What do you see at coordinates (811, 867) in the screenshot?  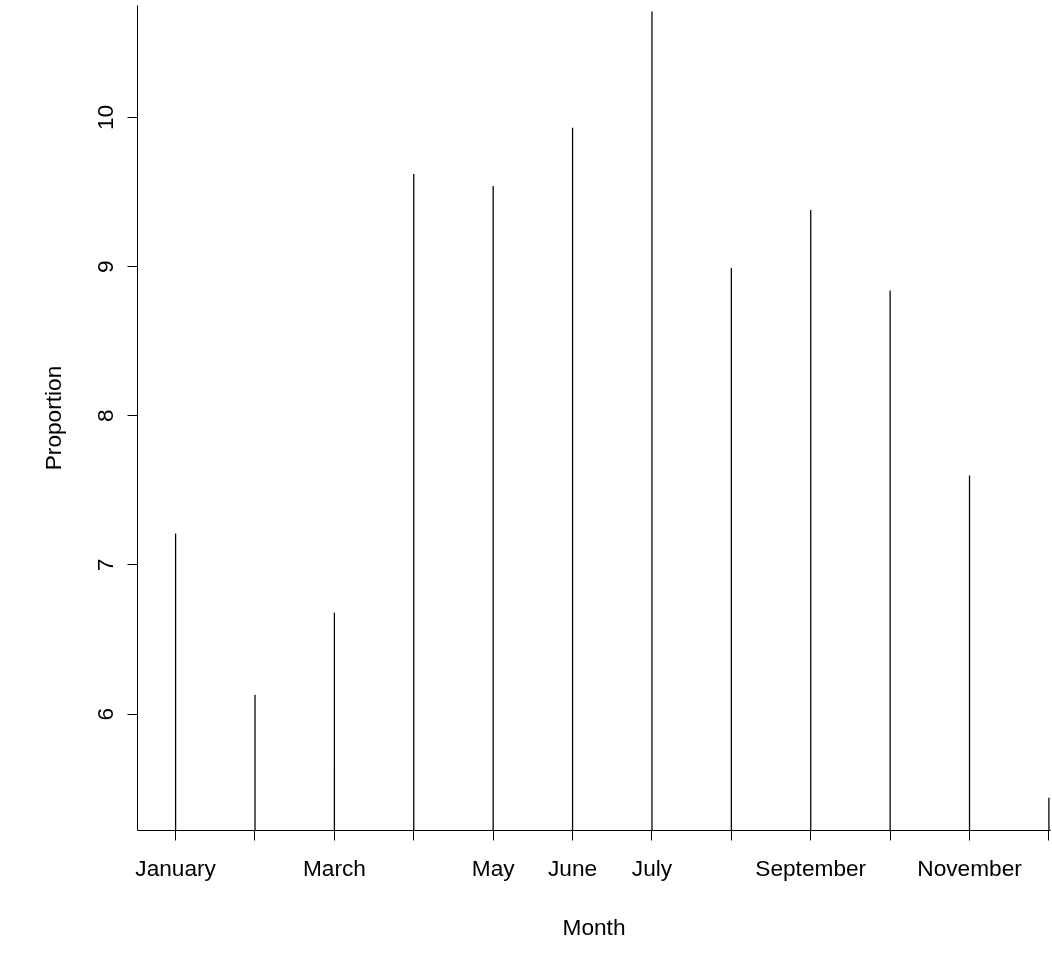 I see `x-tick-label: September` at bounding box center [811, 867].